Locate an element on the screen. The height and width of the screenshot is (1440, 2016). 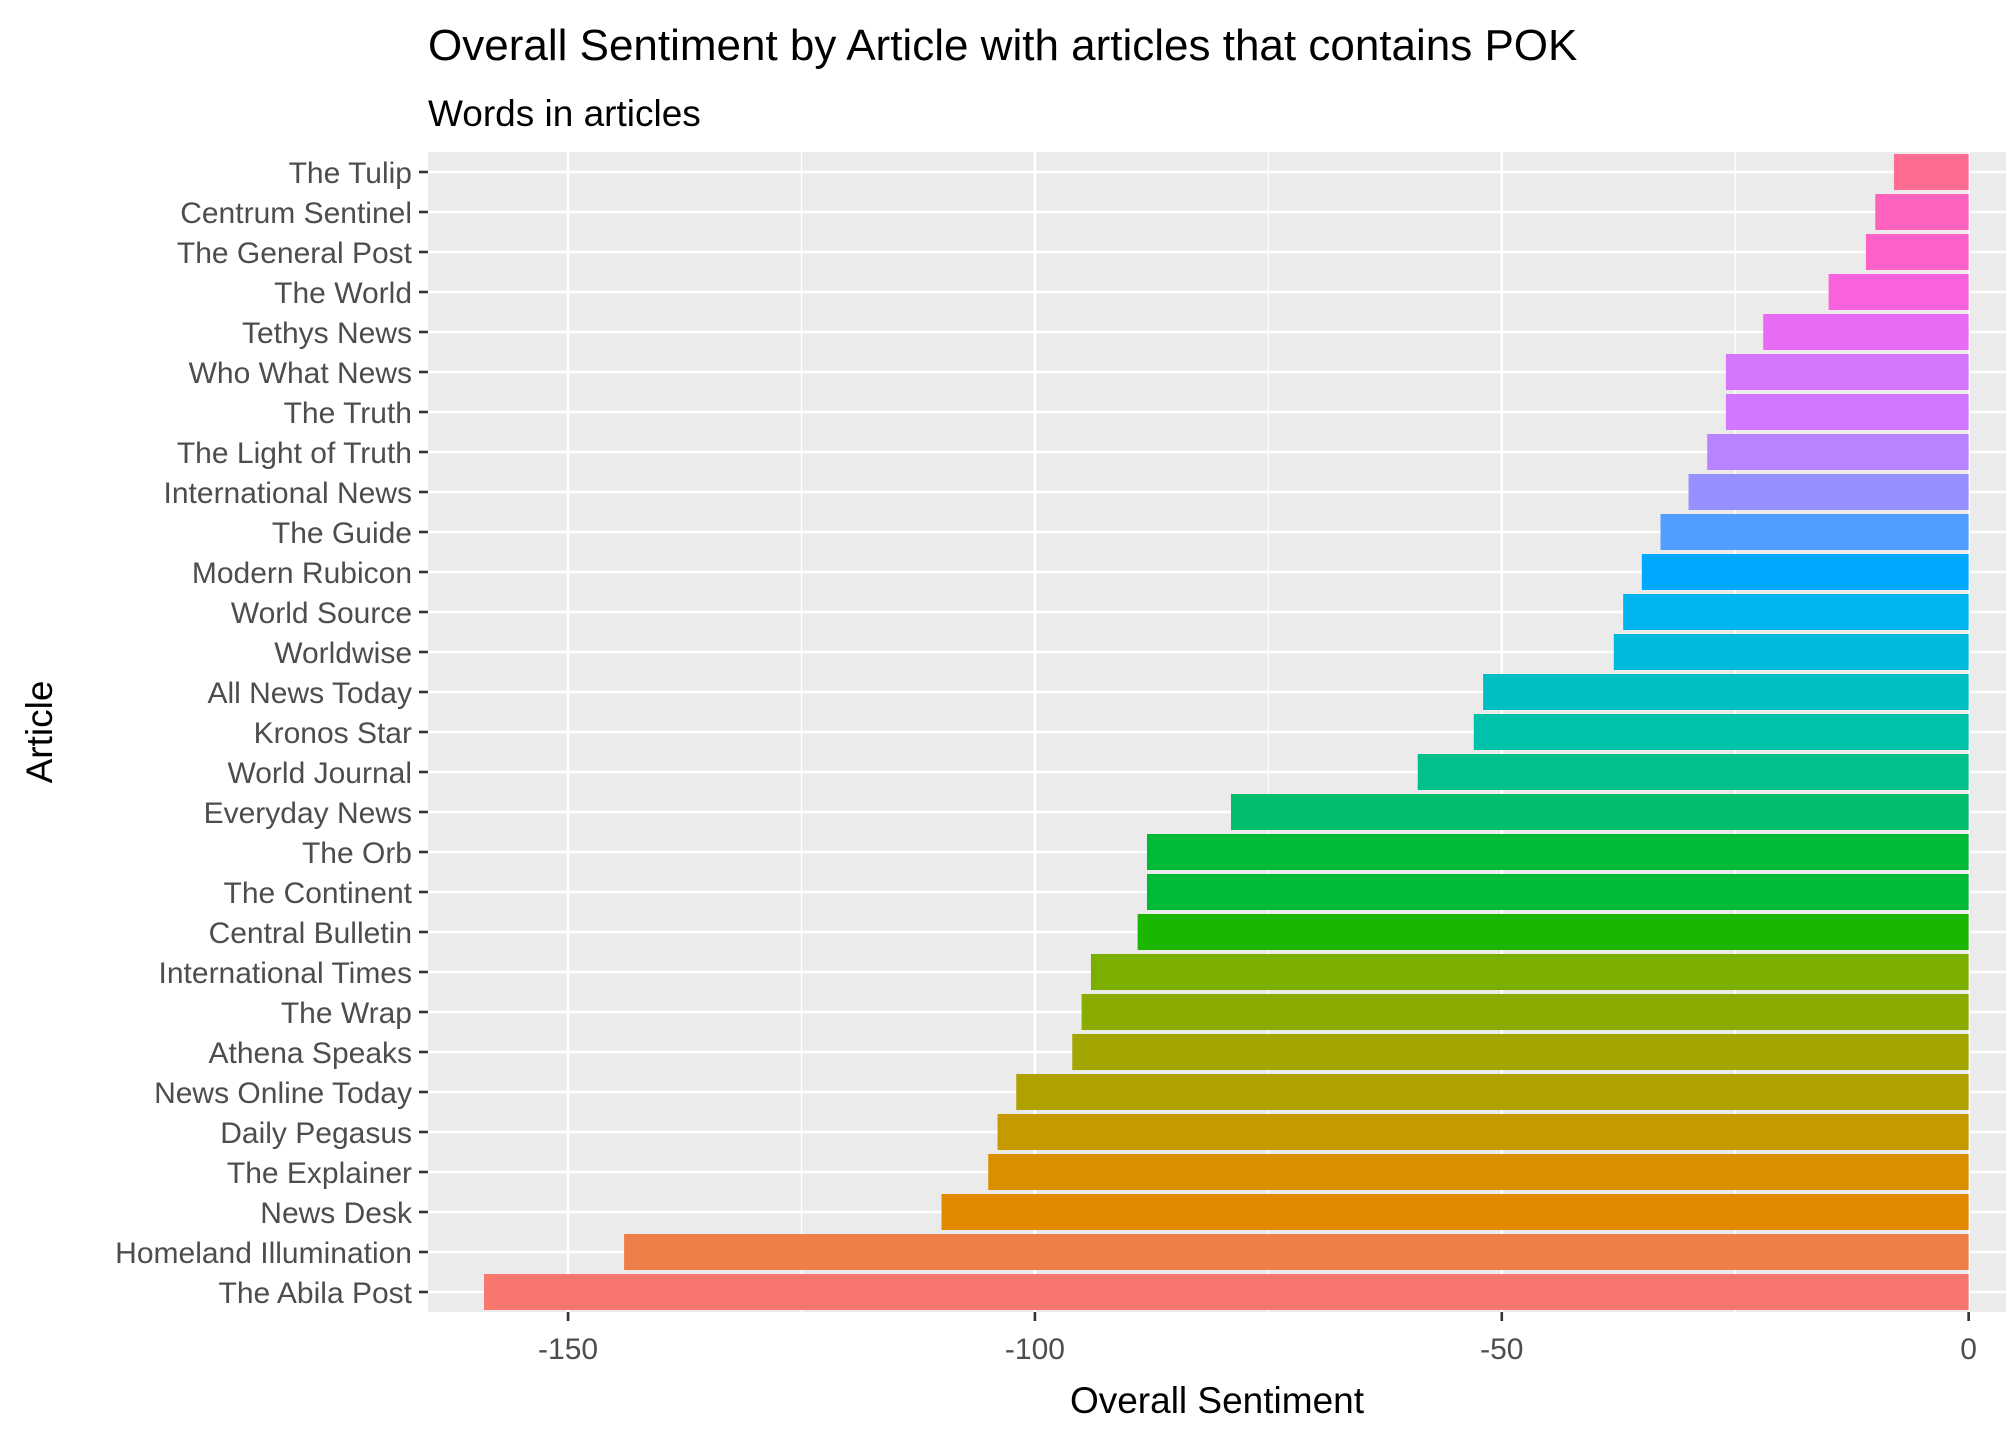
y-tick-label: Worldwise is located at coordinates (343, 653).